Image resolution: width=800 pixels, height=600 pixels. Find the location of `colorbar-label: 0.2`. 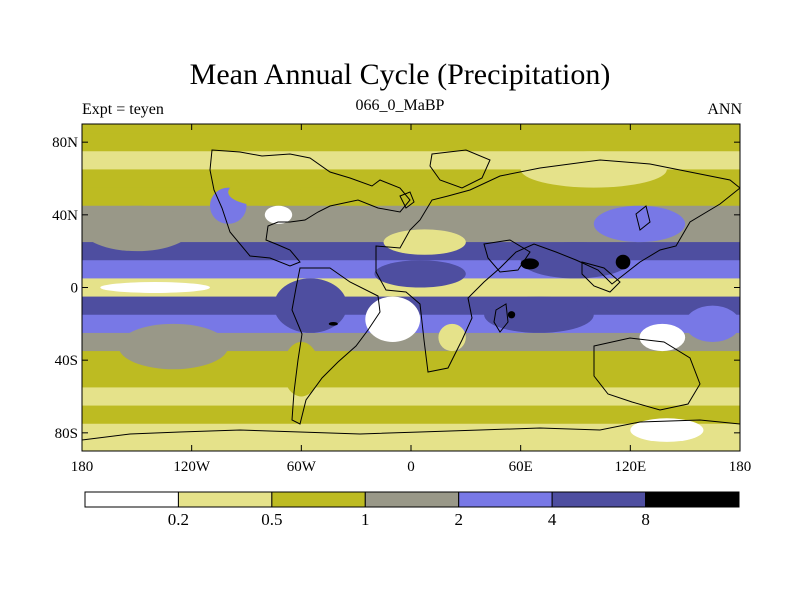

colorbar-label: 0.2 is located at coordinates (178, 519).